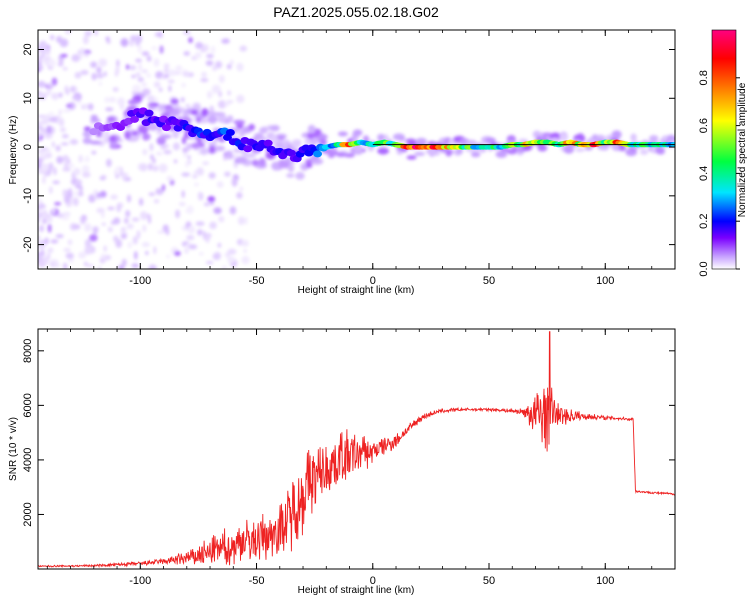 This screenshot has width=750, height=600. I want to click on y-tick-label: 6000, so click(28, 405).